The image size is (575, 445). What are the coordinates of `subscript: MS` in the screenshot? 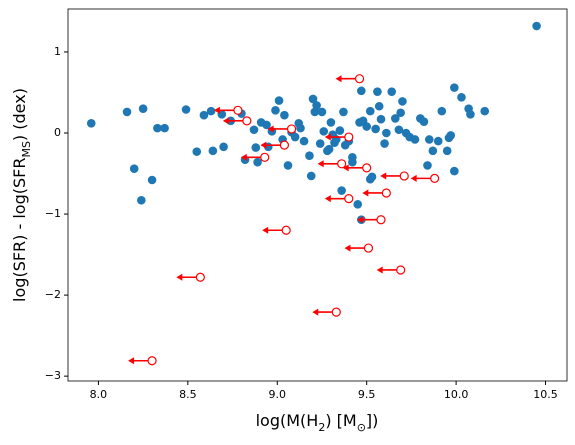 It's located at (26, 149).